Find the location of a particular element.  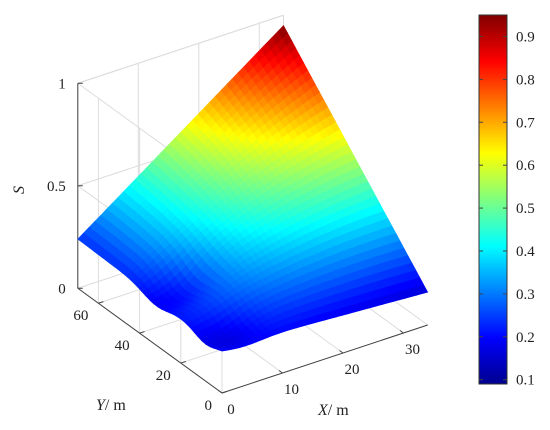

x-tick-label: 20 is located at coordinates (352, 370).